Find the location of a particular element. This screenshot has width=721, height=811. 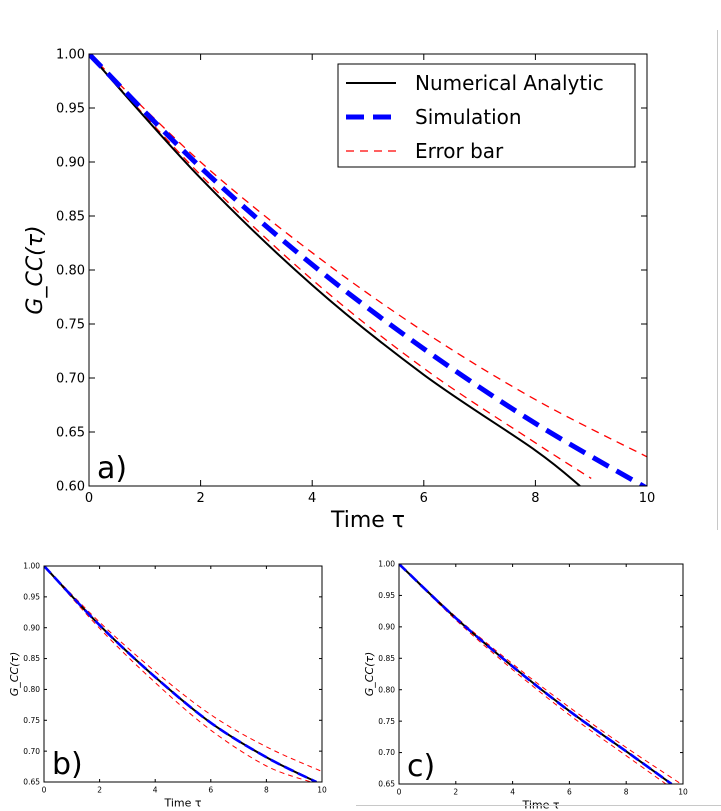

legend-label: Simulation is located at coordinates (468, 117).